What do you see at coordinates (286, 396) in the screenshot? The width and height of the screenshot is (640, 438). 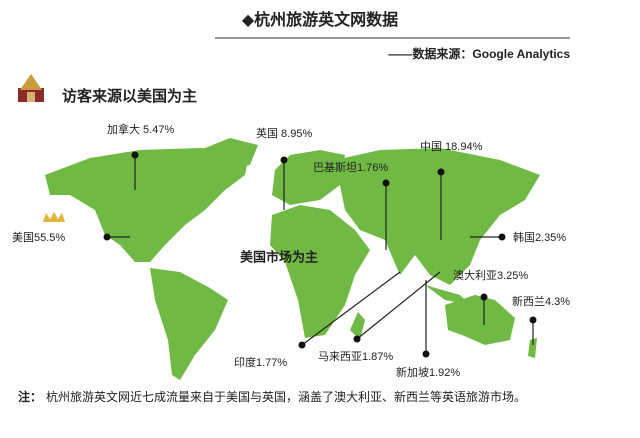 I see `note-text: 杭州旅游英文网近七成流量来自于美国与英国，涵盖了澳大利亚、新西兰等英语旅游市场。` at bounding box center [286, 396].